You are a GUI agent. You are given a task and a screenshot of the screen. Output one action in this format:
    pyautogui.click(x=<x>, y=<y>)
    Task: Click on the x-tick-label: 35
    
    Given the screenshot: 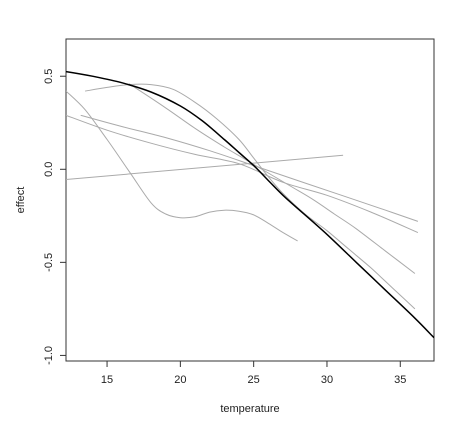 What is the action you would take?
    pyautogui.click(x=400, y=380)
    